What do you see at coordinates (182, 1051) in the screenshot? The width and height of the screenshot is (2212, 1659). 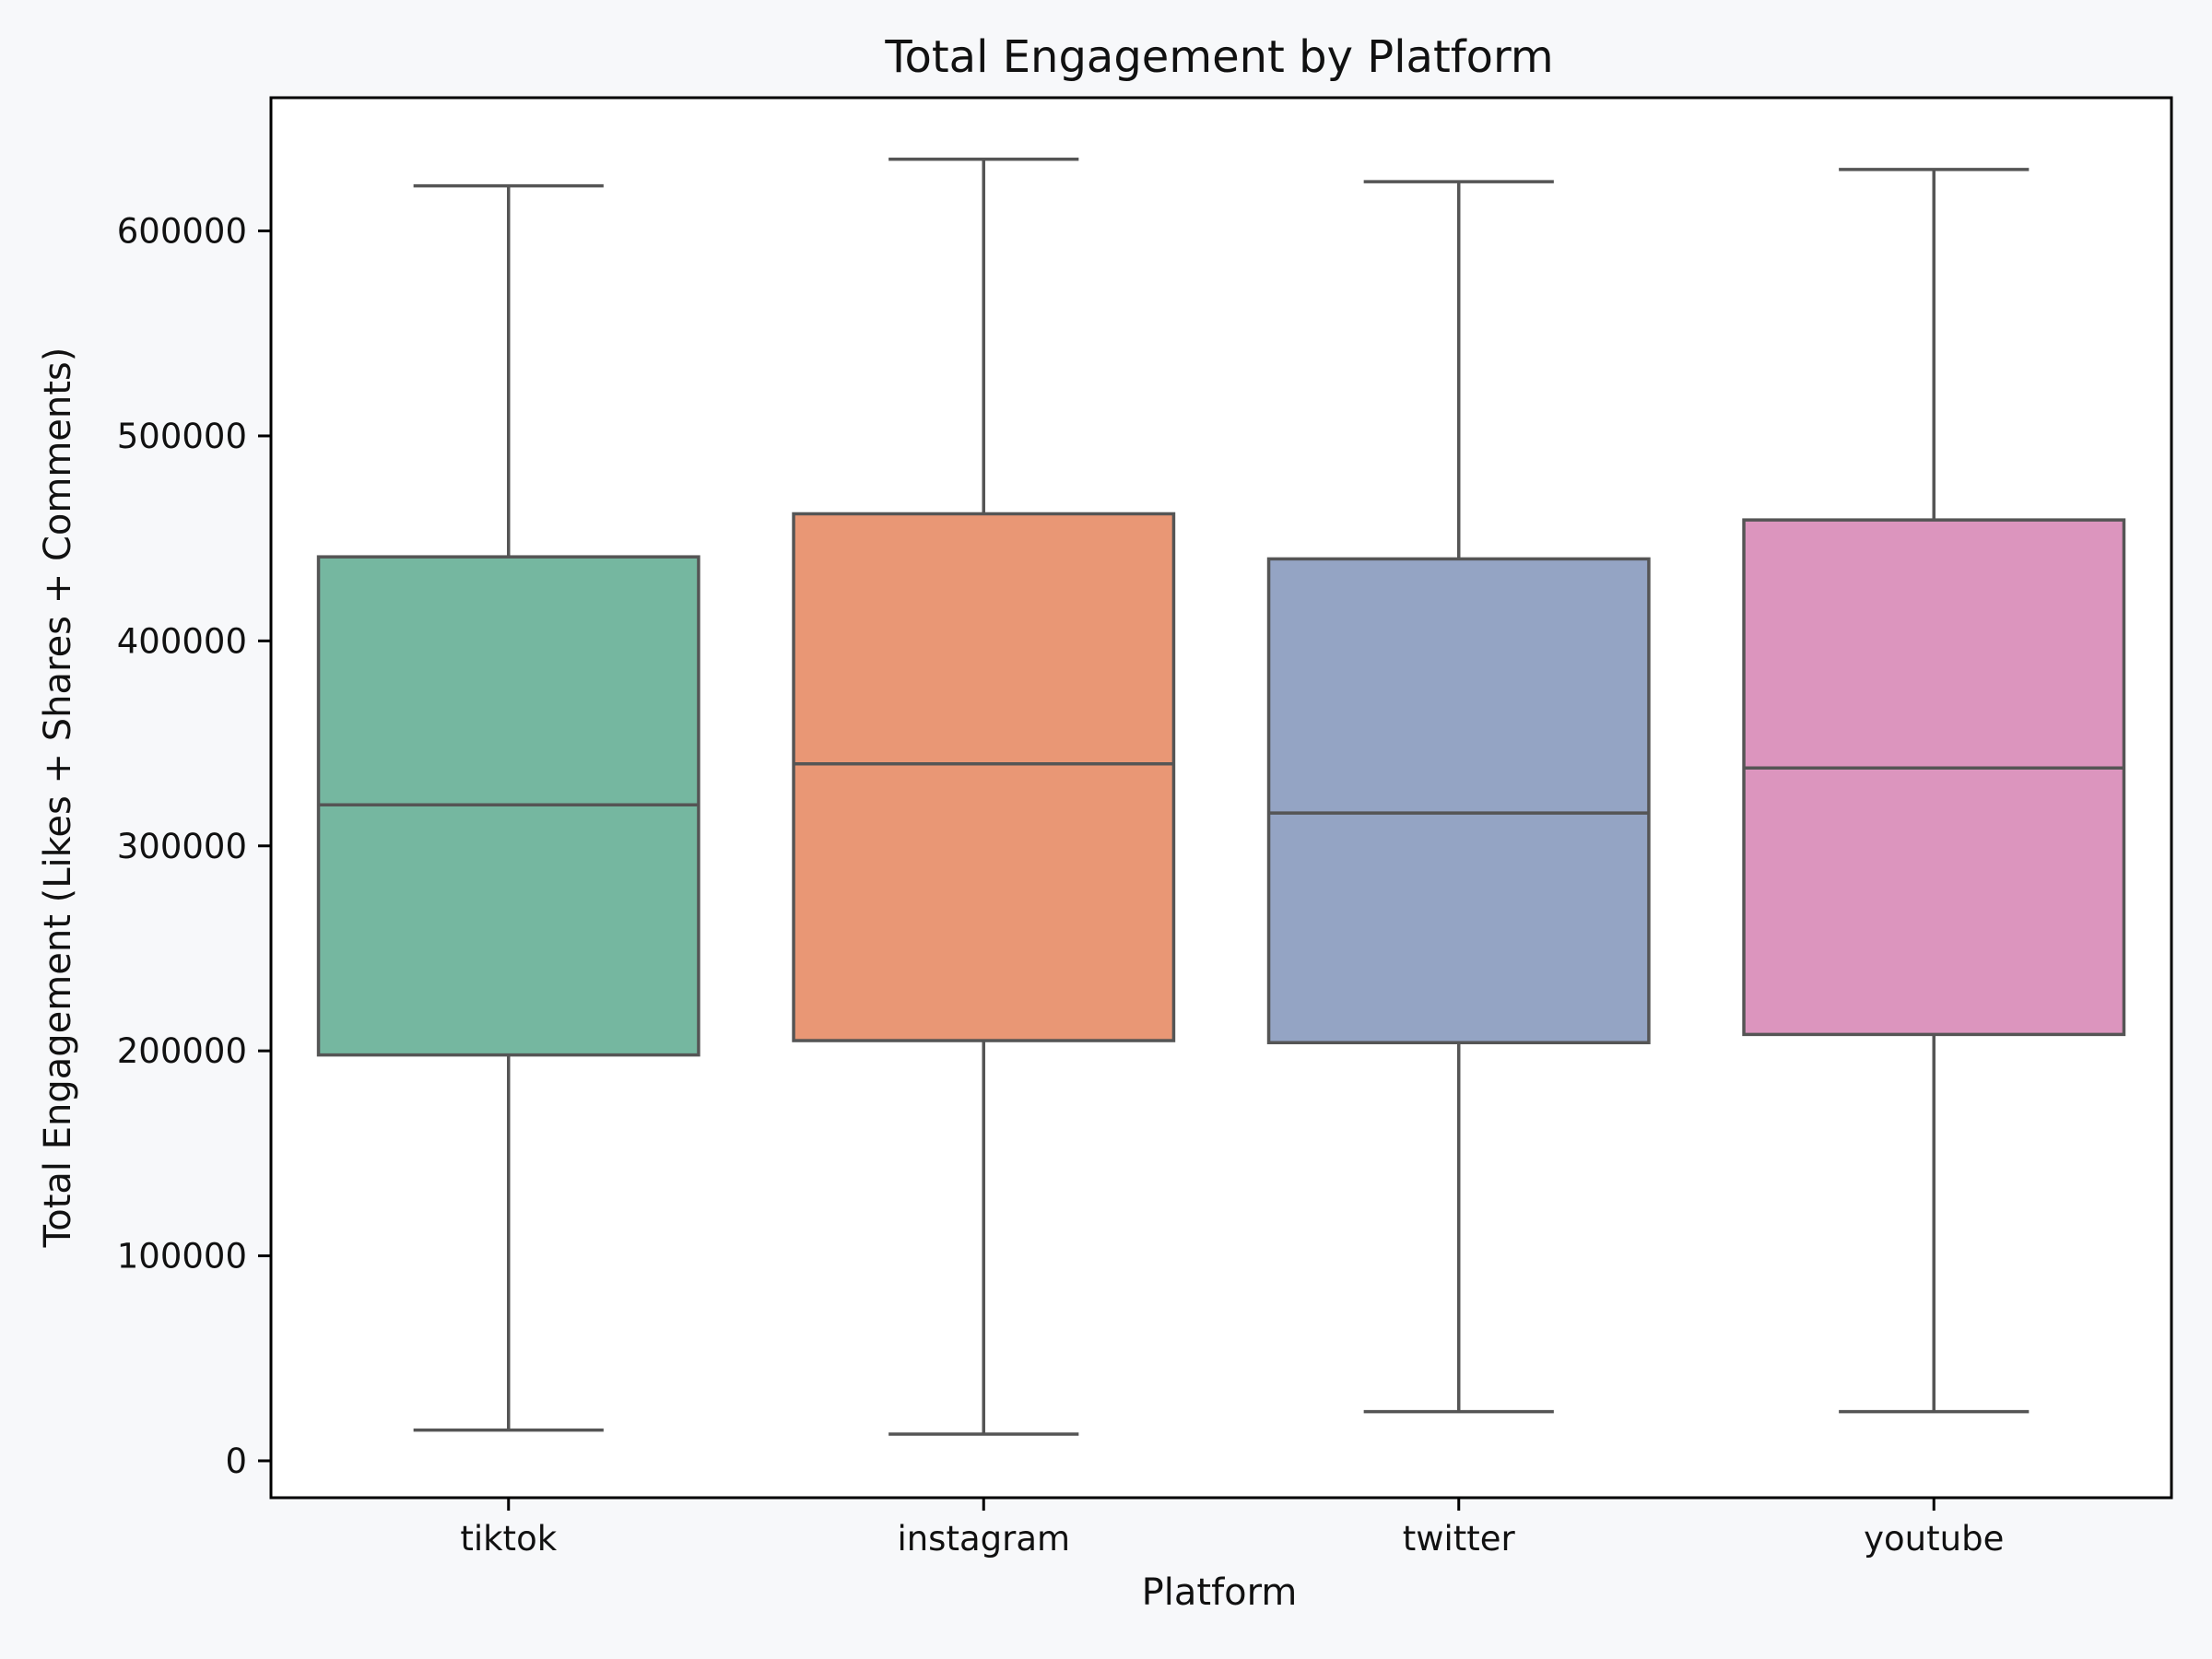 I see `y-tick-label: 200000` at bounding box center [182, 1051].